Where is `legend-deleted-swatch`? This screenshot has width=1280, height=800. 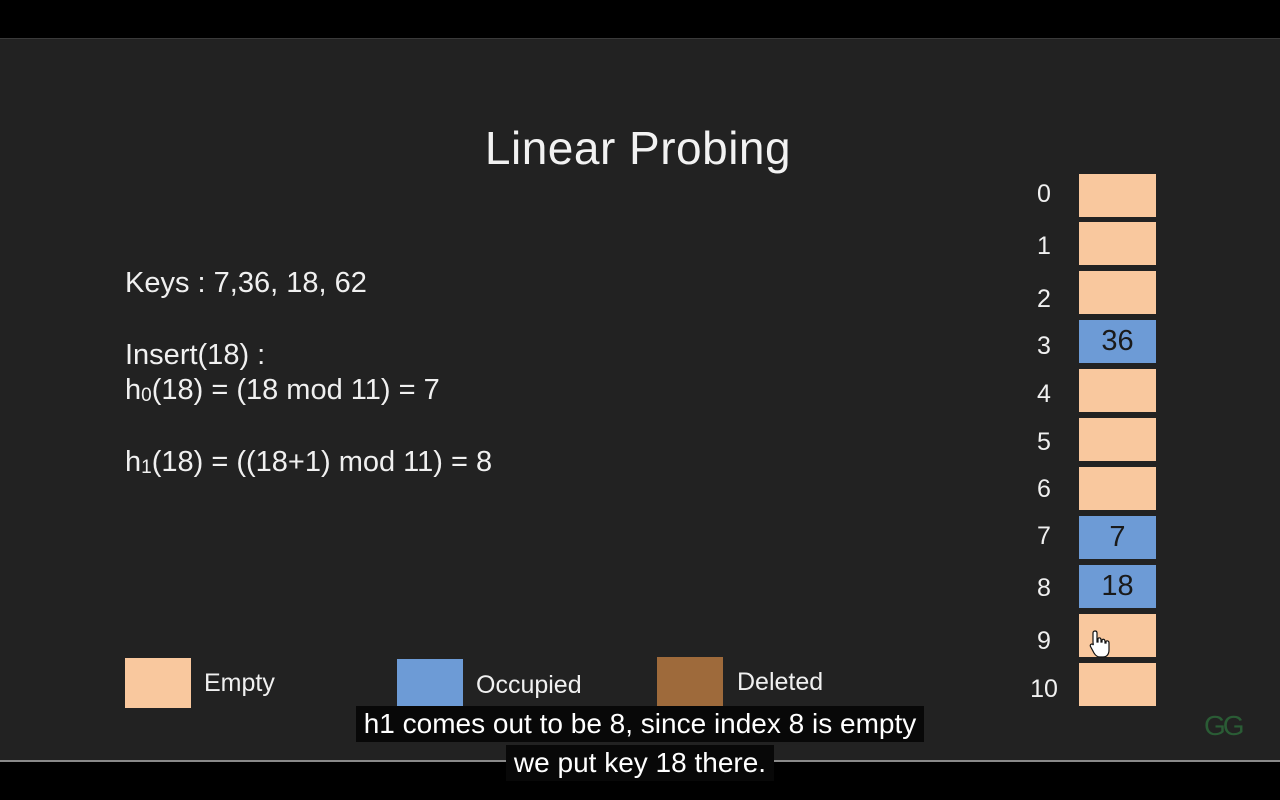
legend-deleted-swatch is located at coordinates (690, 682).